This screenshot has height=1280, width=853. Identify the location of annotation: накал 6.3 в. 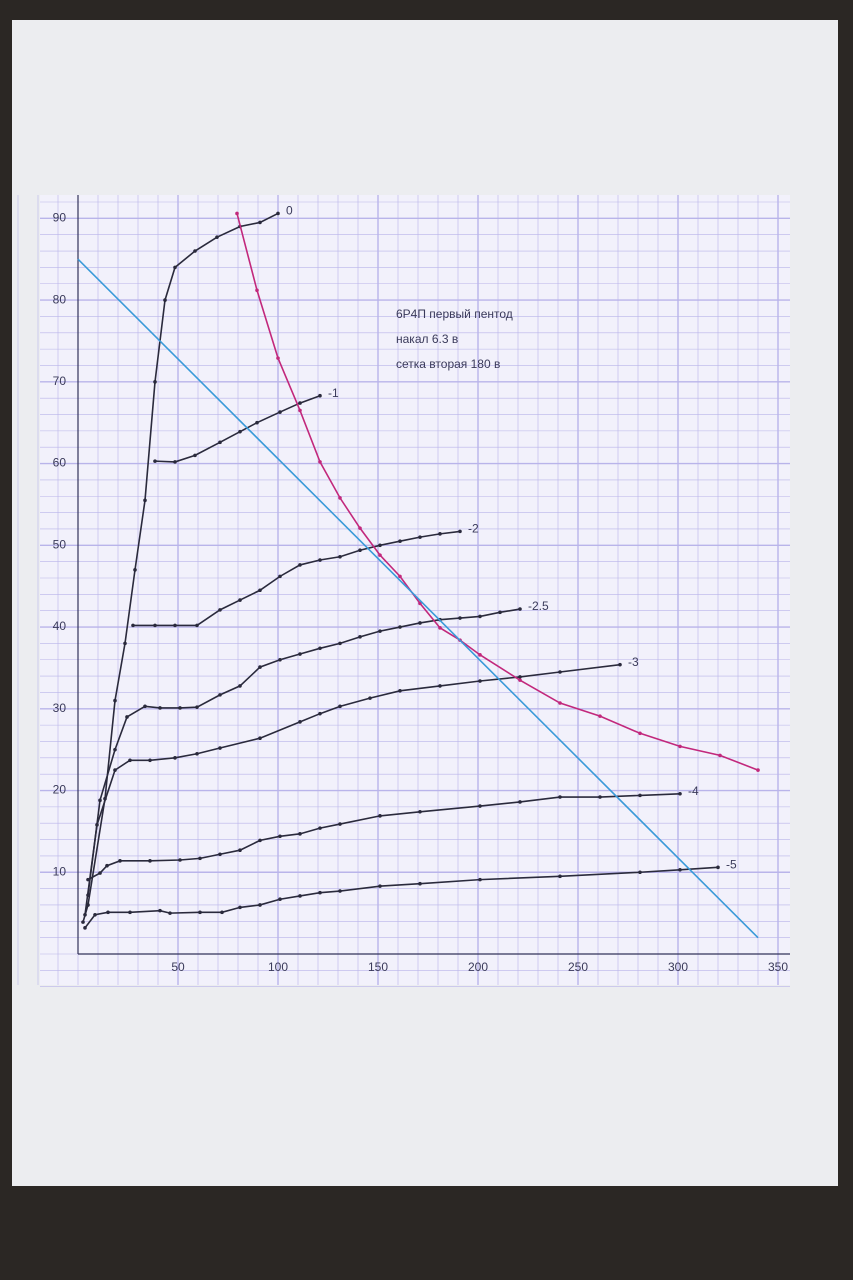
(427, 339).